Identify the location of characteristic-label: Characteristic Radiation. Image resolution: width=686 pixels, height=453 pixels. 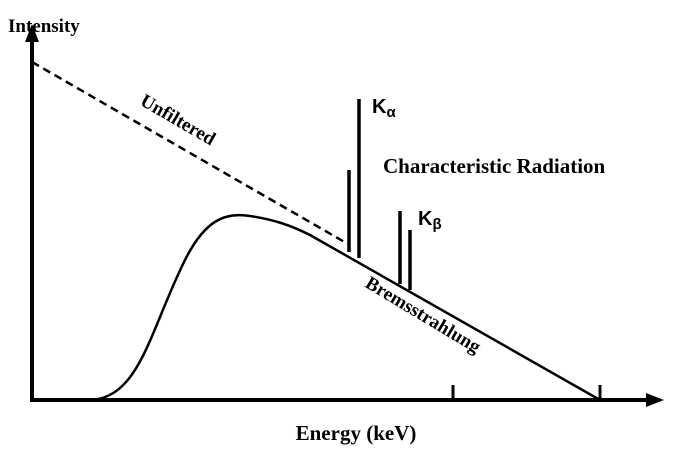
(494, 166).